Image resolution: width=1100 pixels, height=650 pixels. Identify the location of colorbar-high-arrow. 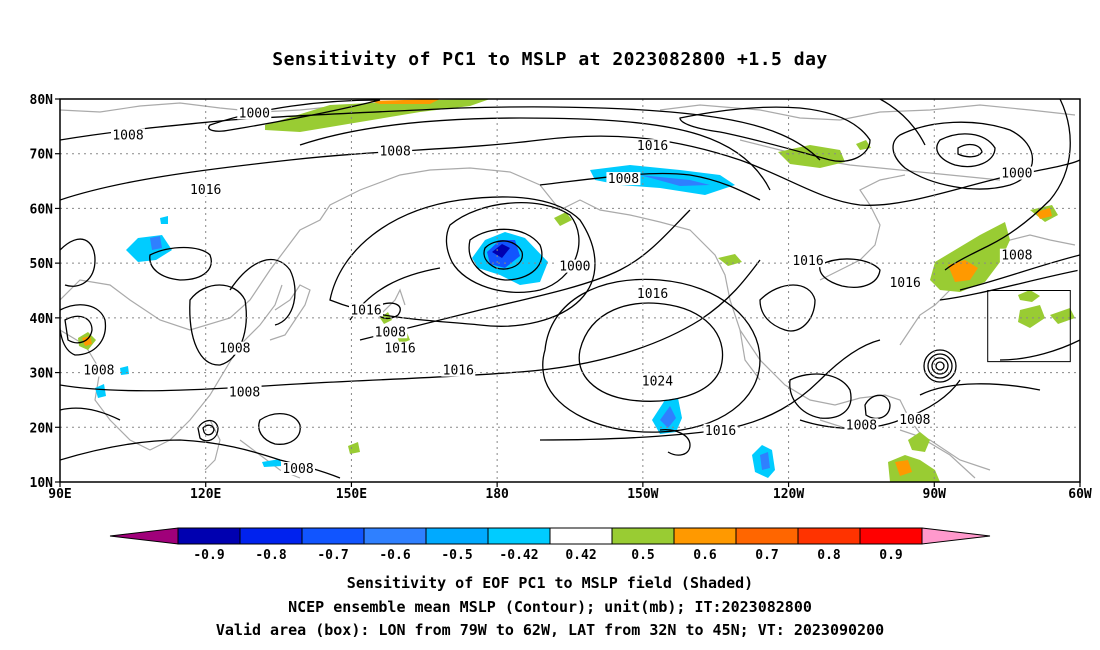
(956, 536).